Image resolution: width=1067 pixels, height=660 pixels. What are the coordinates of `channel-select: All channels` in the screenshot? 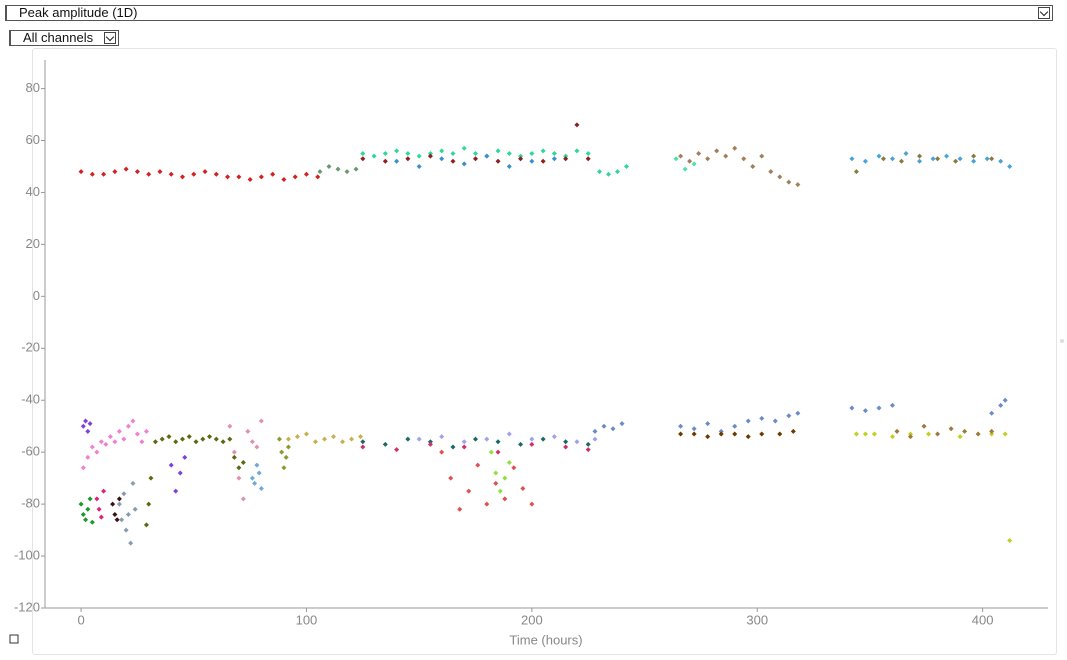 It's located at (64, 38).